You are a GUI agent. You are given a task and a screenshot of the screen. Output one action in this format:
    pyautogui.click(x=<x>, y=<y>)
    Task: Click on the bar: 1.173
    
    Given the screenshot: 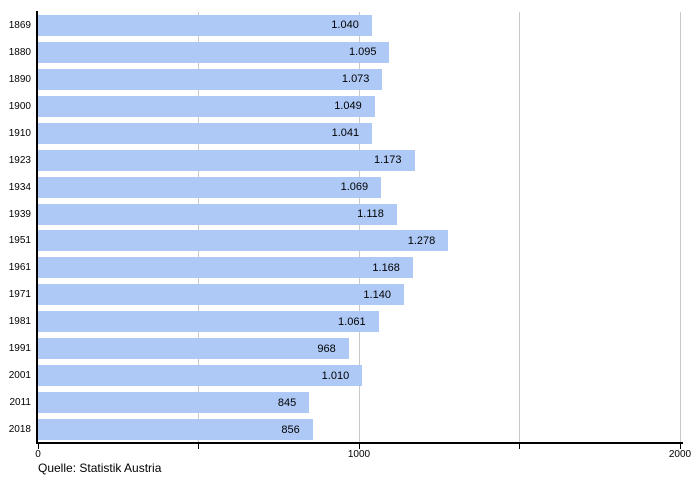 What is the action you would take?
    pyautogui.click(x=226, y=160)
    